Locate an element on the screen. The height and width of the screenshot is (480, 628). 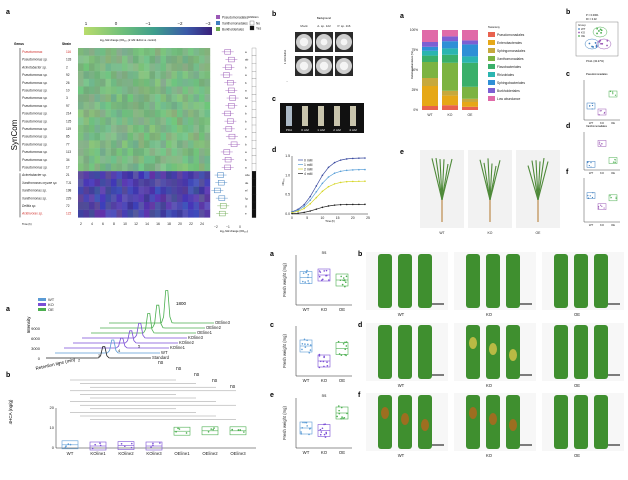
box-group-label: OE is located at coordinates (613, 173).